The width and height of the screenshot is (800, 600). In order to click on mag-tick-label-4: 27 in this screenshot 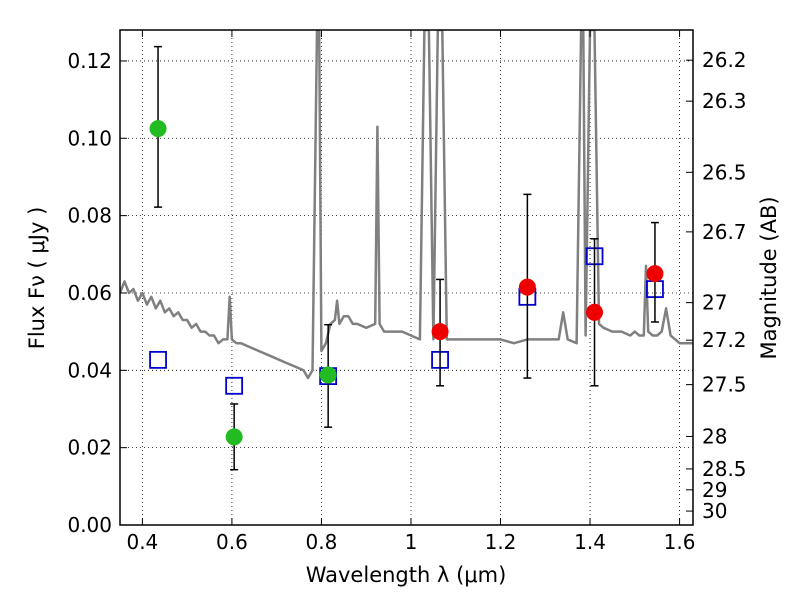, I will do `click(714, 303)`.